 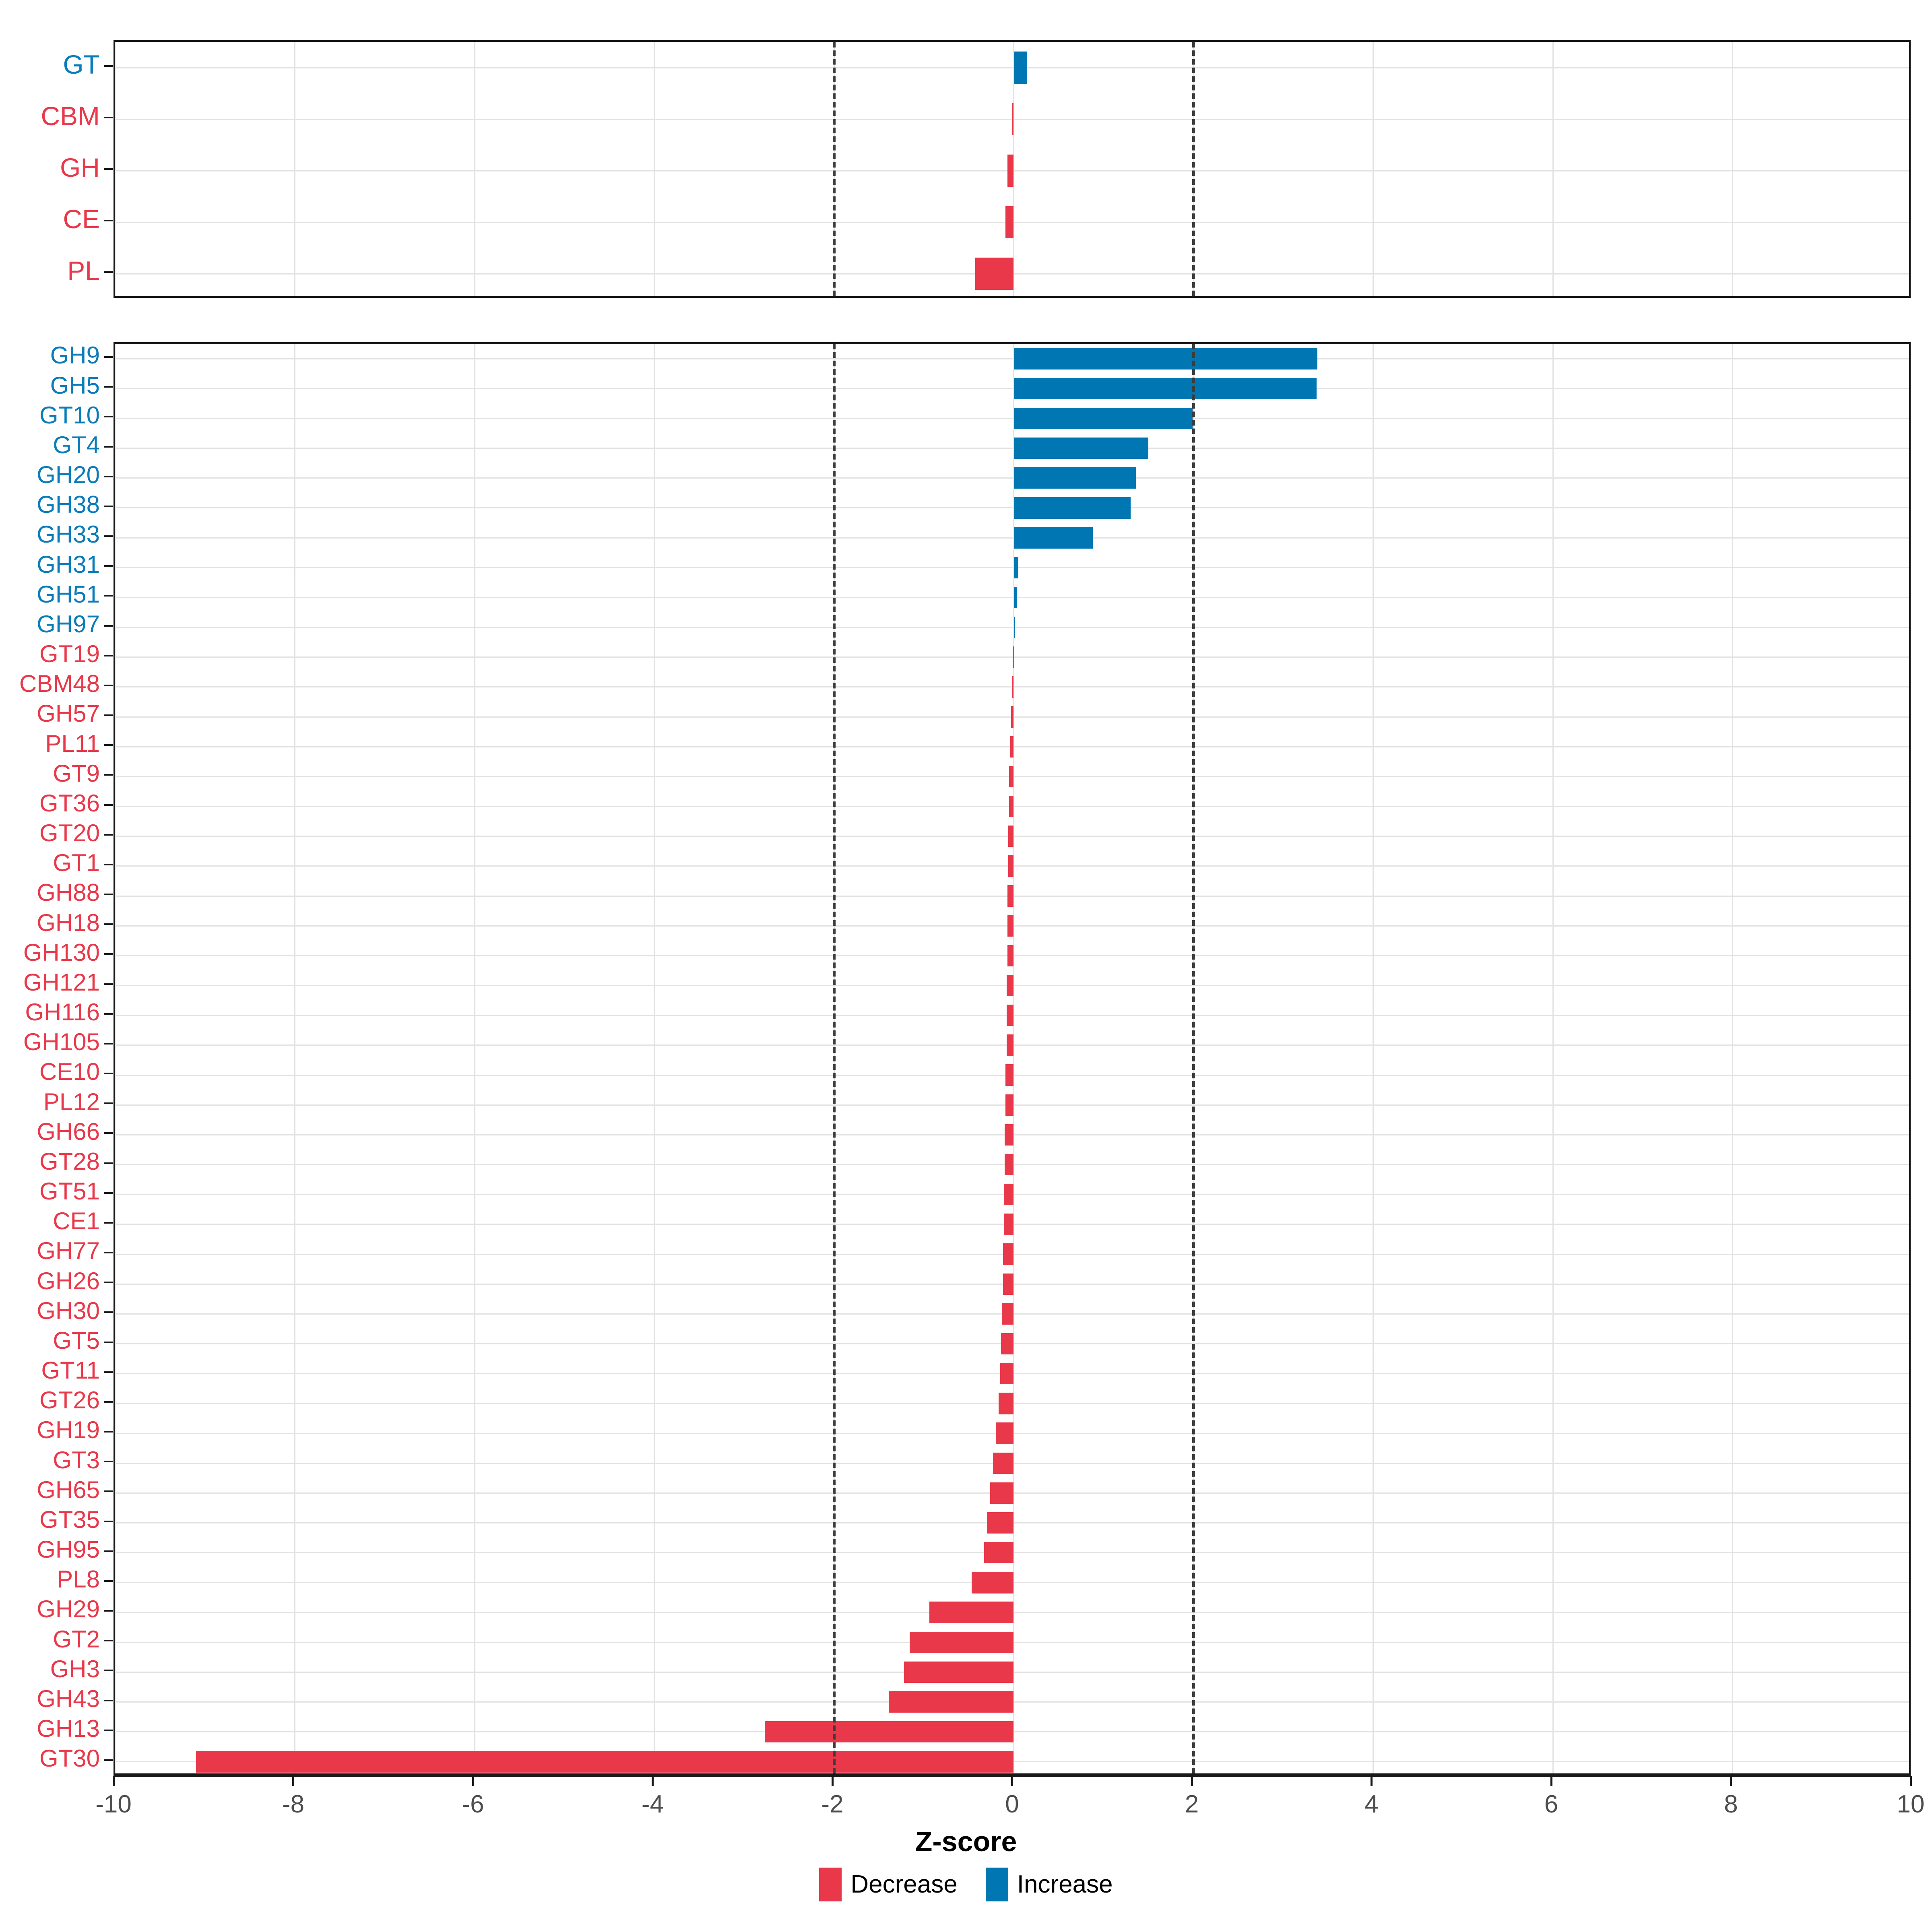 I want to click on y-axis-label-GH19: GH19, so click(x=68, y=1430).